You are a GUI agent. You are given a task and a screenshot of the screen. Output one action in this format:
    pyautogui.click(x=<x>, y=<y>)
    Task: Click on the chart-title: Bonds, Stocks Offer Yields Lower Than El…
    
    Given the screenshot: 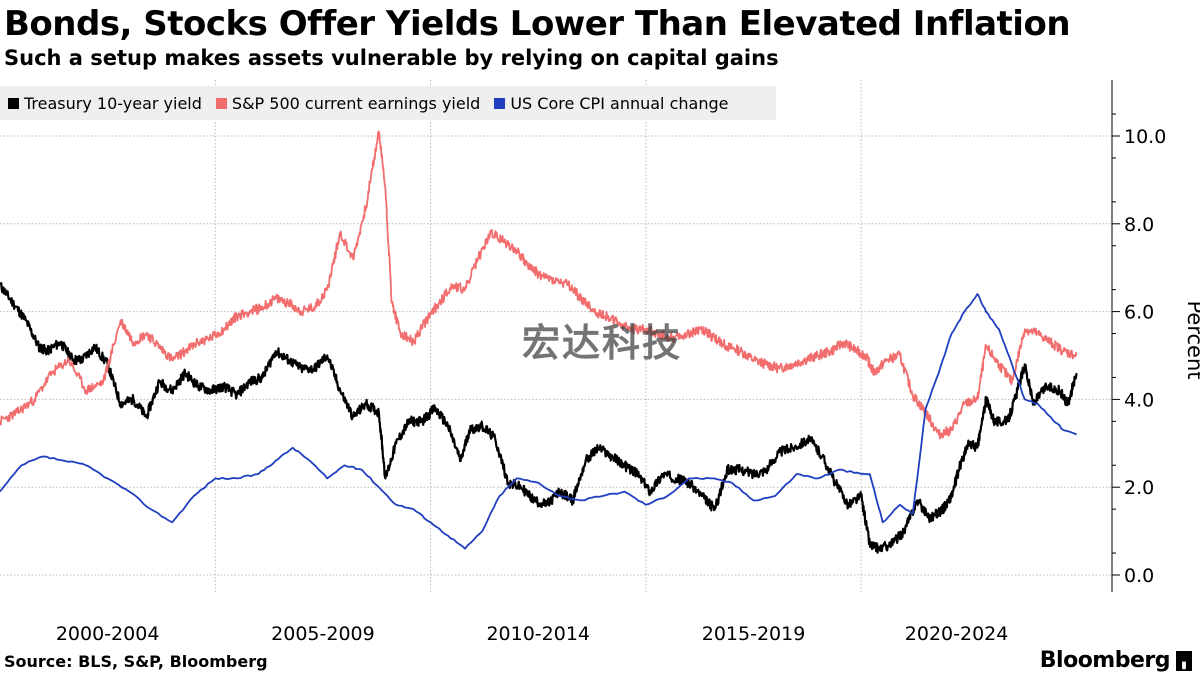 What is the action you would take?
    pyautogui.click(x=537, y=24)
    